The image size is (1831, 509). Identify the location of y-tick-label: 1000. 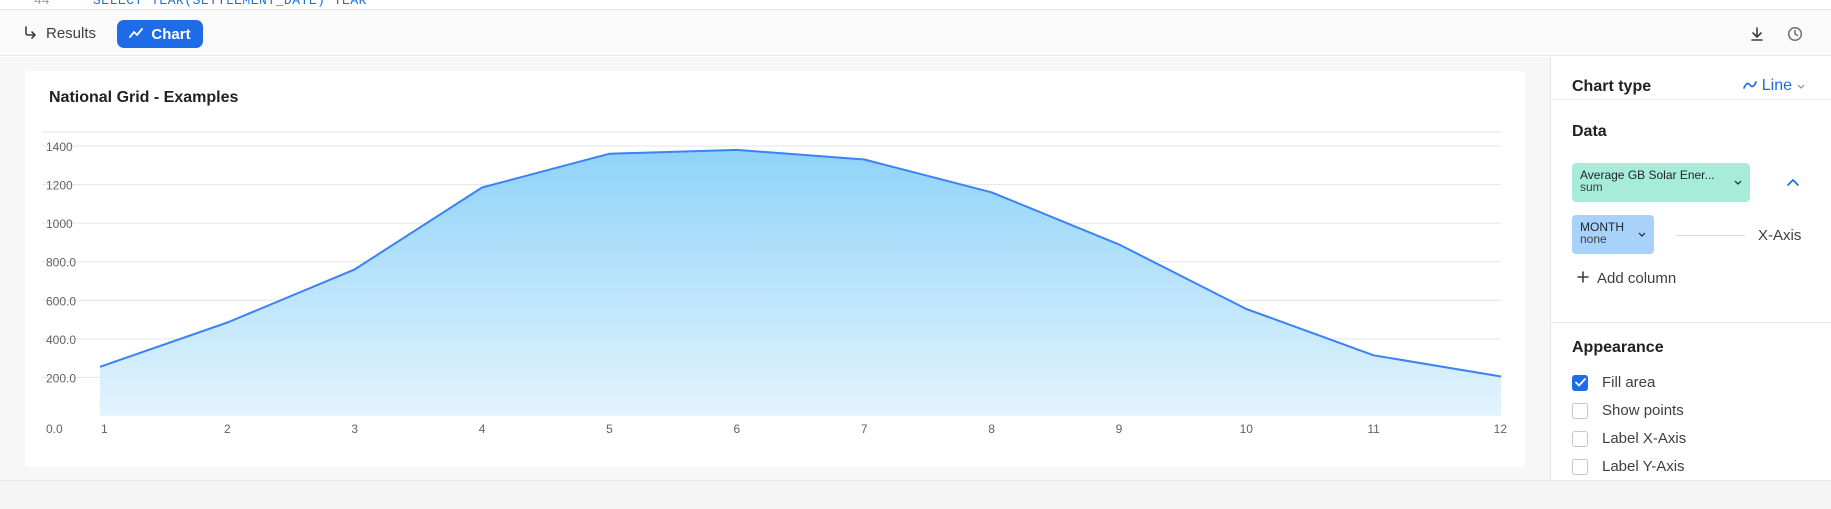
(59, 224).